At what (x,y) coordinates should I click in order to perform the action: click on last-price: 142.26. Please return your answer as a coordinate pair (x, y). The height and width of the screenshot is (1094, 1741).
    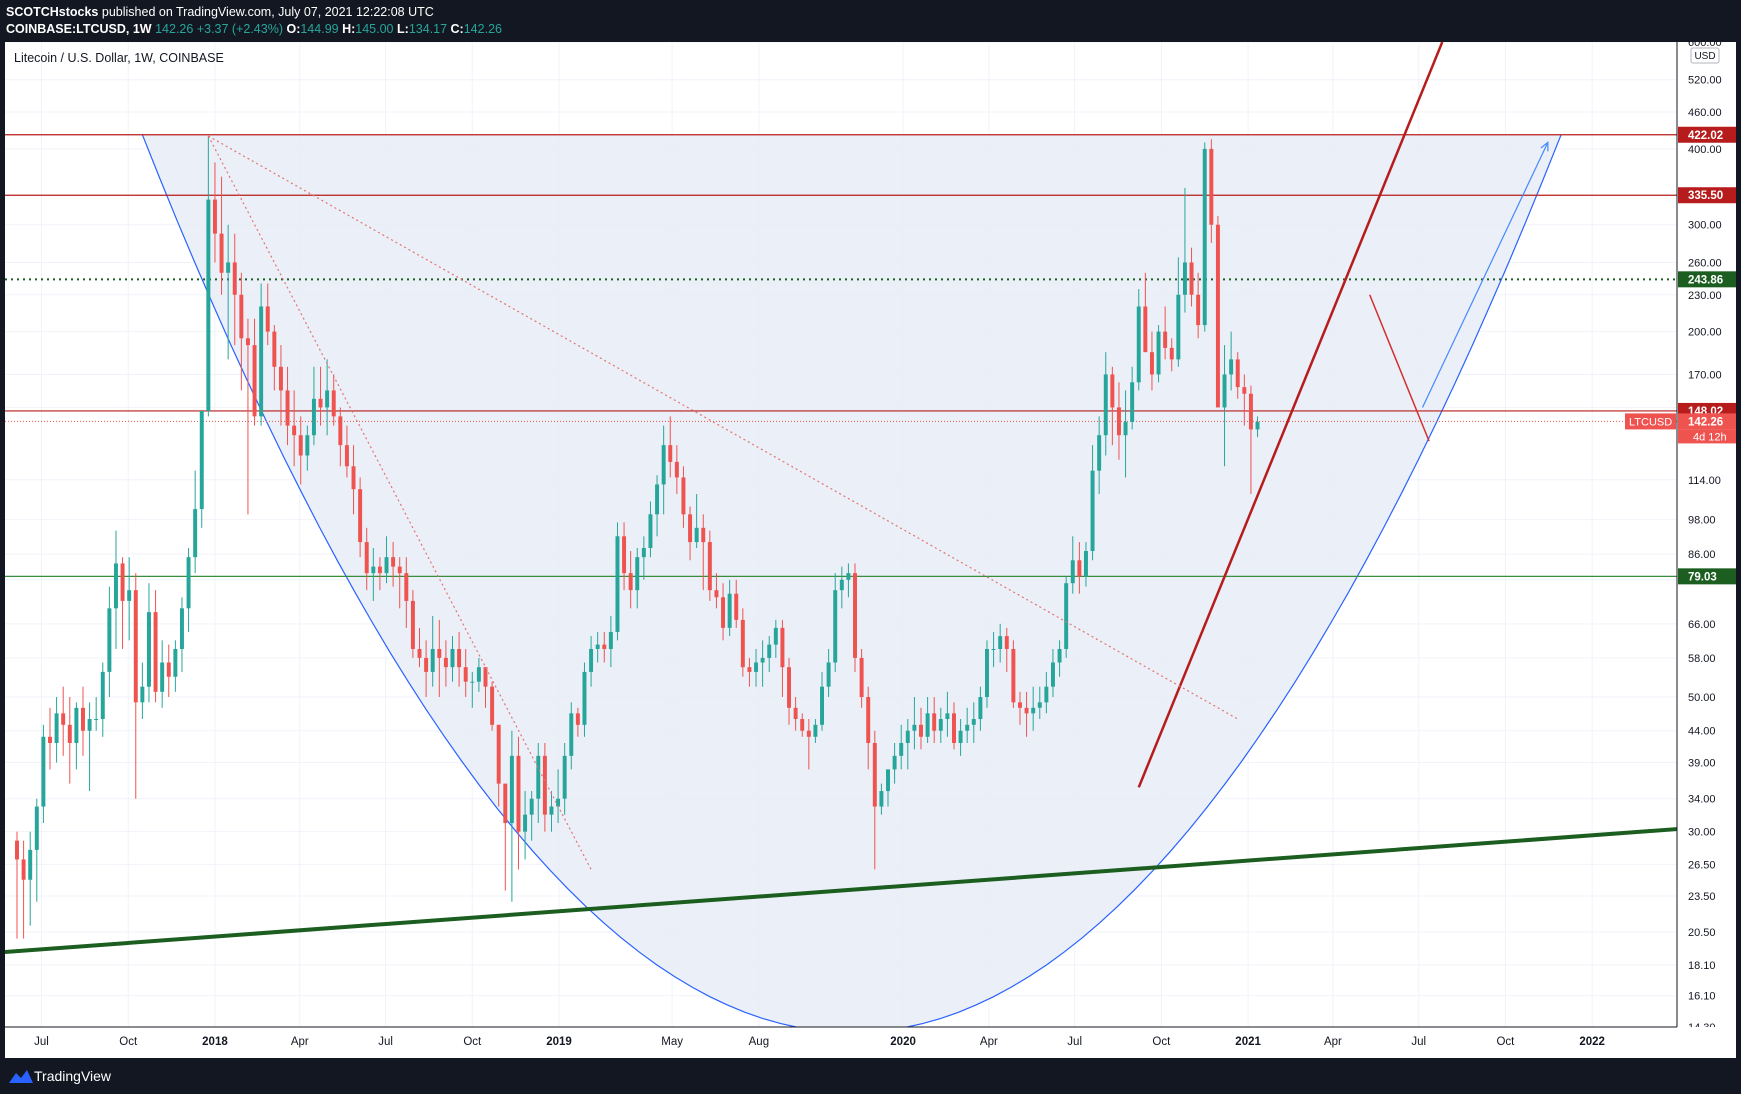
    Looking at the image, I should click on (174, 29).